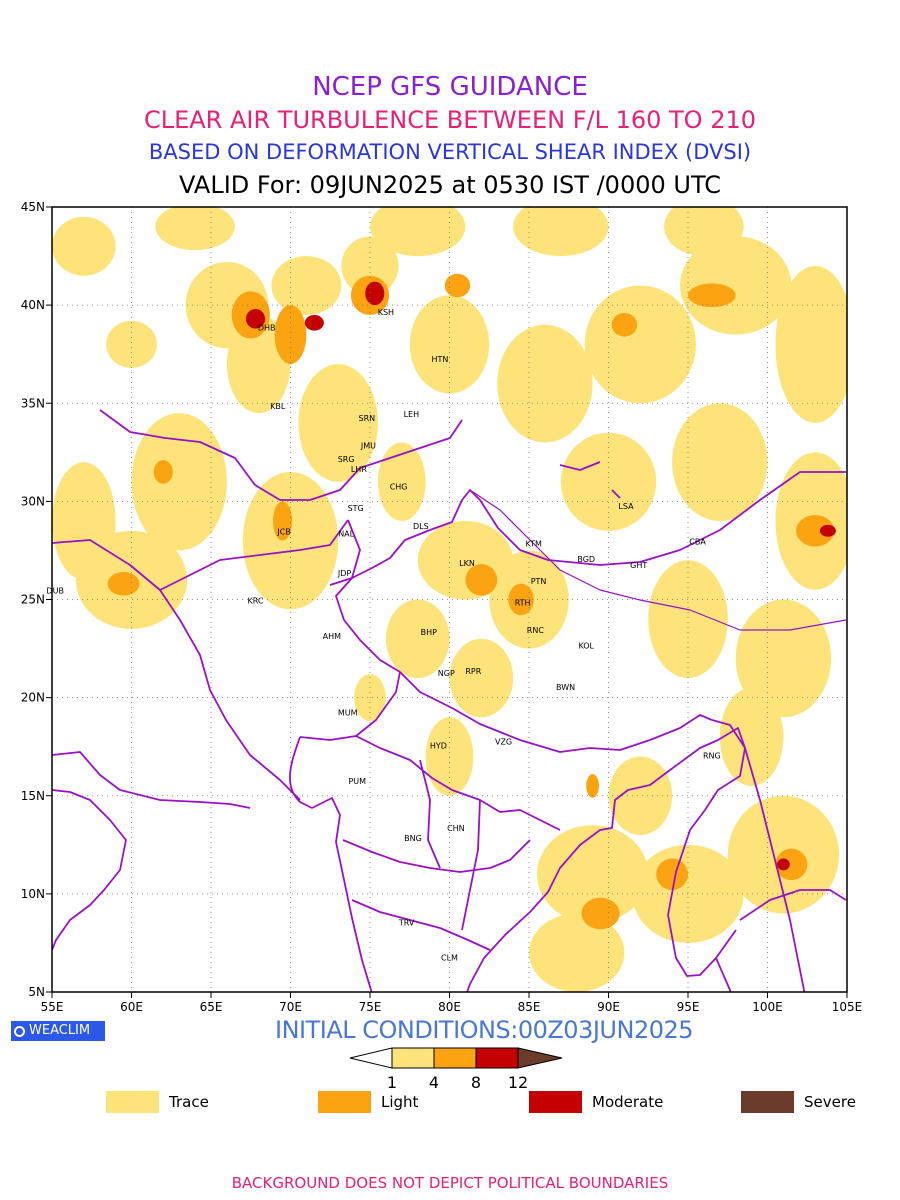  I want to click on legend-label-light: Light, so click(400, 1102).